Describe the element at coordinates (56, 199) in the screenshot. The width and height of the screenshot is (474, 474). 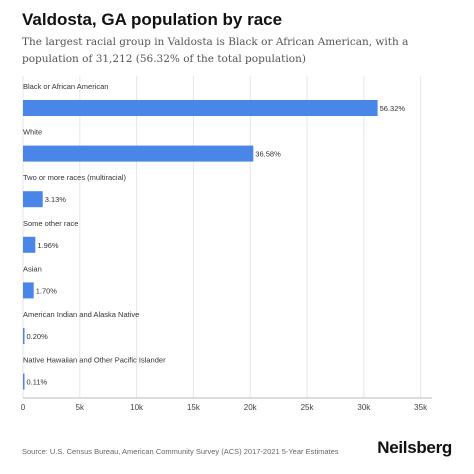
I see `data-label: 3.13%` at that location.